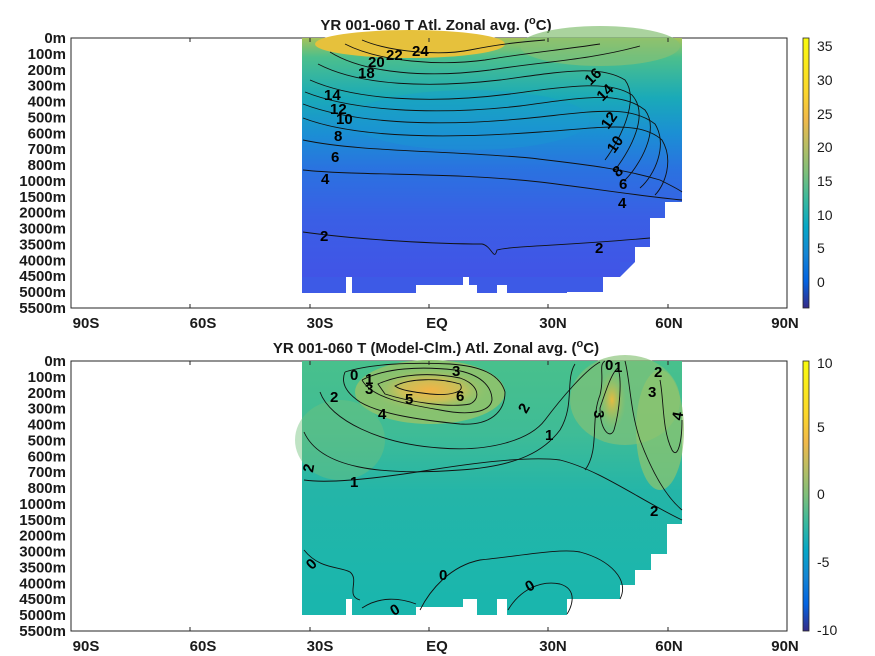  Describe the element at coordinates (376, 62) in the screenshot. I see `contour-label: 20` at that location.